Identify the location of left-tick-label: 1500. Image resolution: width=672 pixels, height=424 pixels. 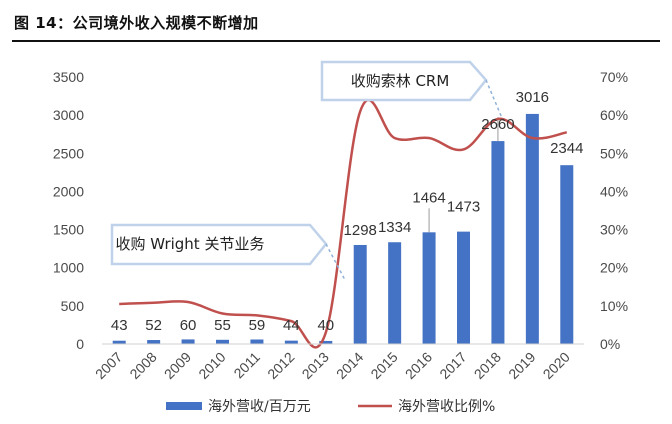
(68, 230).